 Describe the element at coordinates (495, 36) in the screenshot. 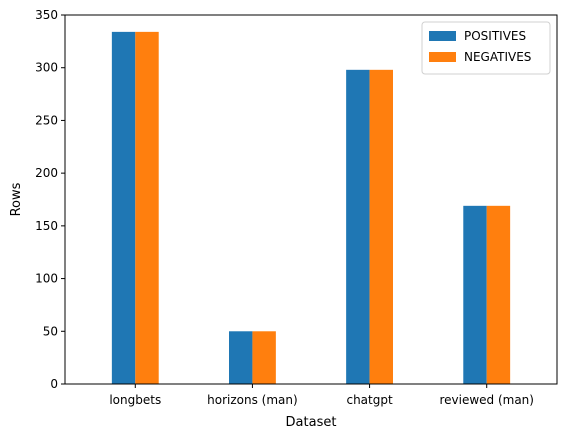

I see `legend-label-positives: POSITIVES` at that location.